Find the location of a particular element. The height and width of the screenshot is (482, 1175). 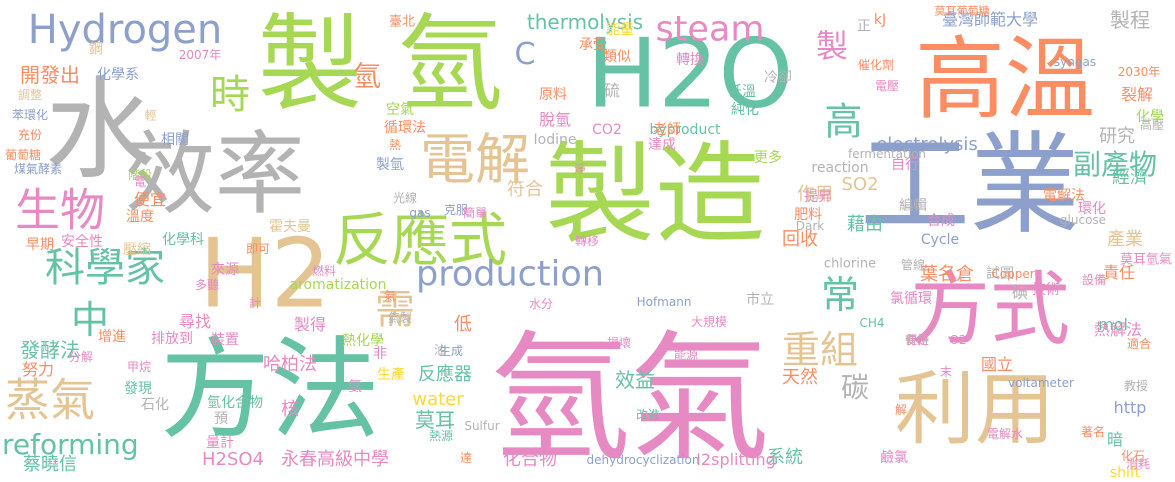

word-cloud-term: 莫耳氫氣 is located at coordinates (1146, 260).